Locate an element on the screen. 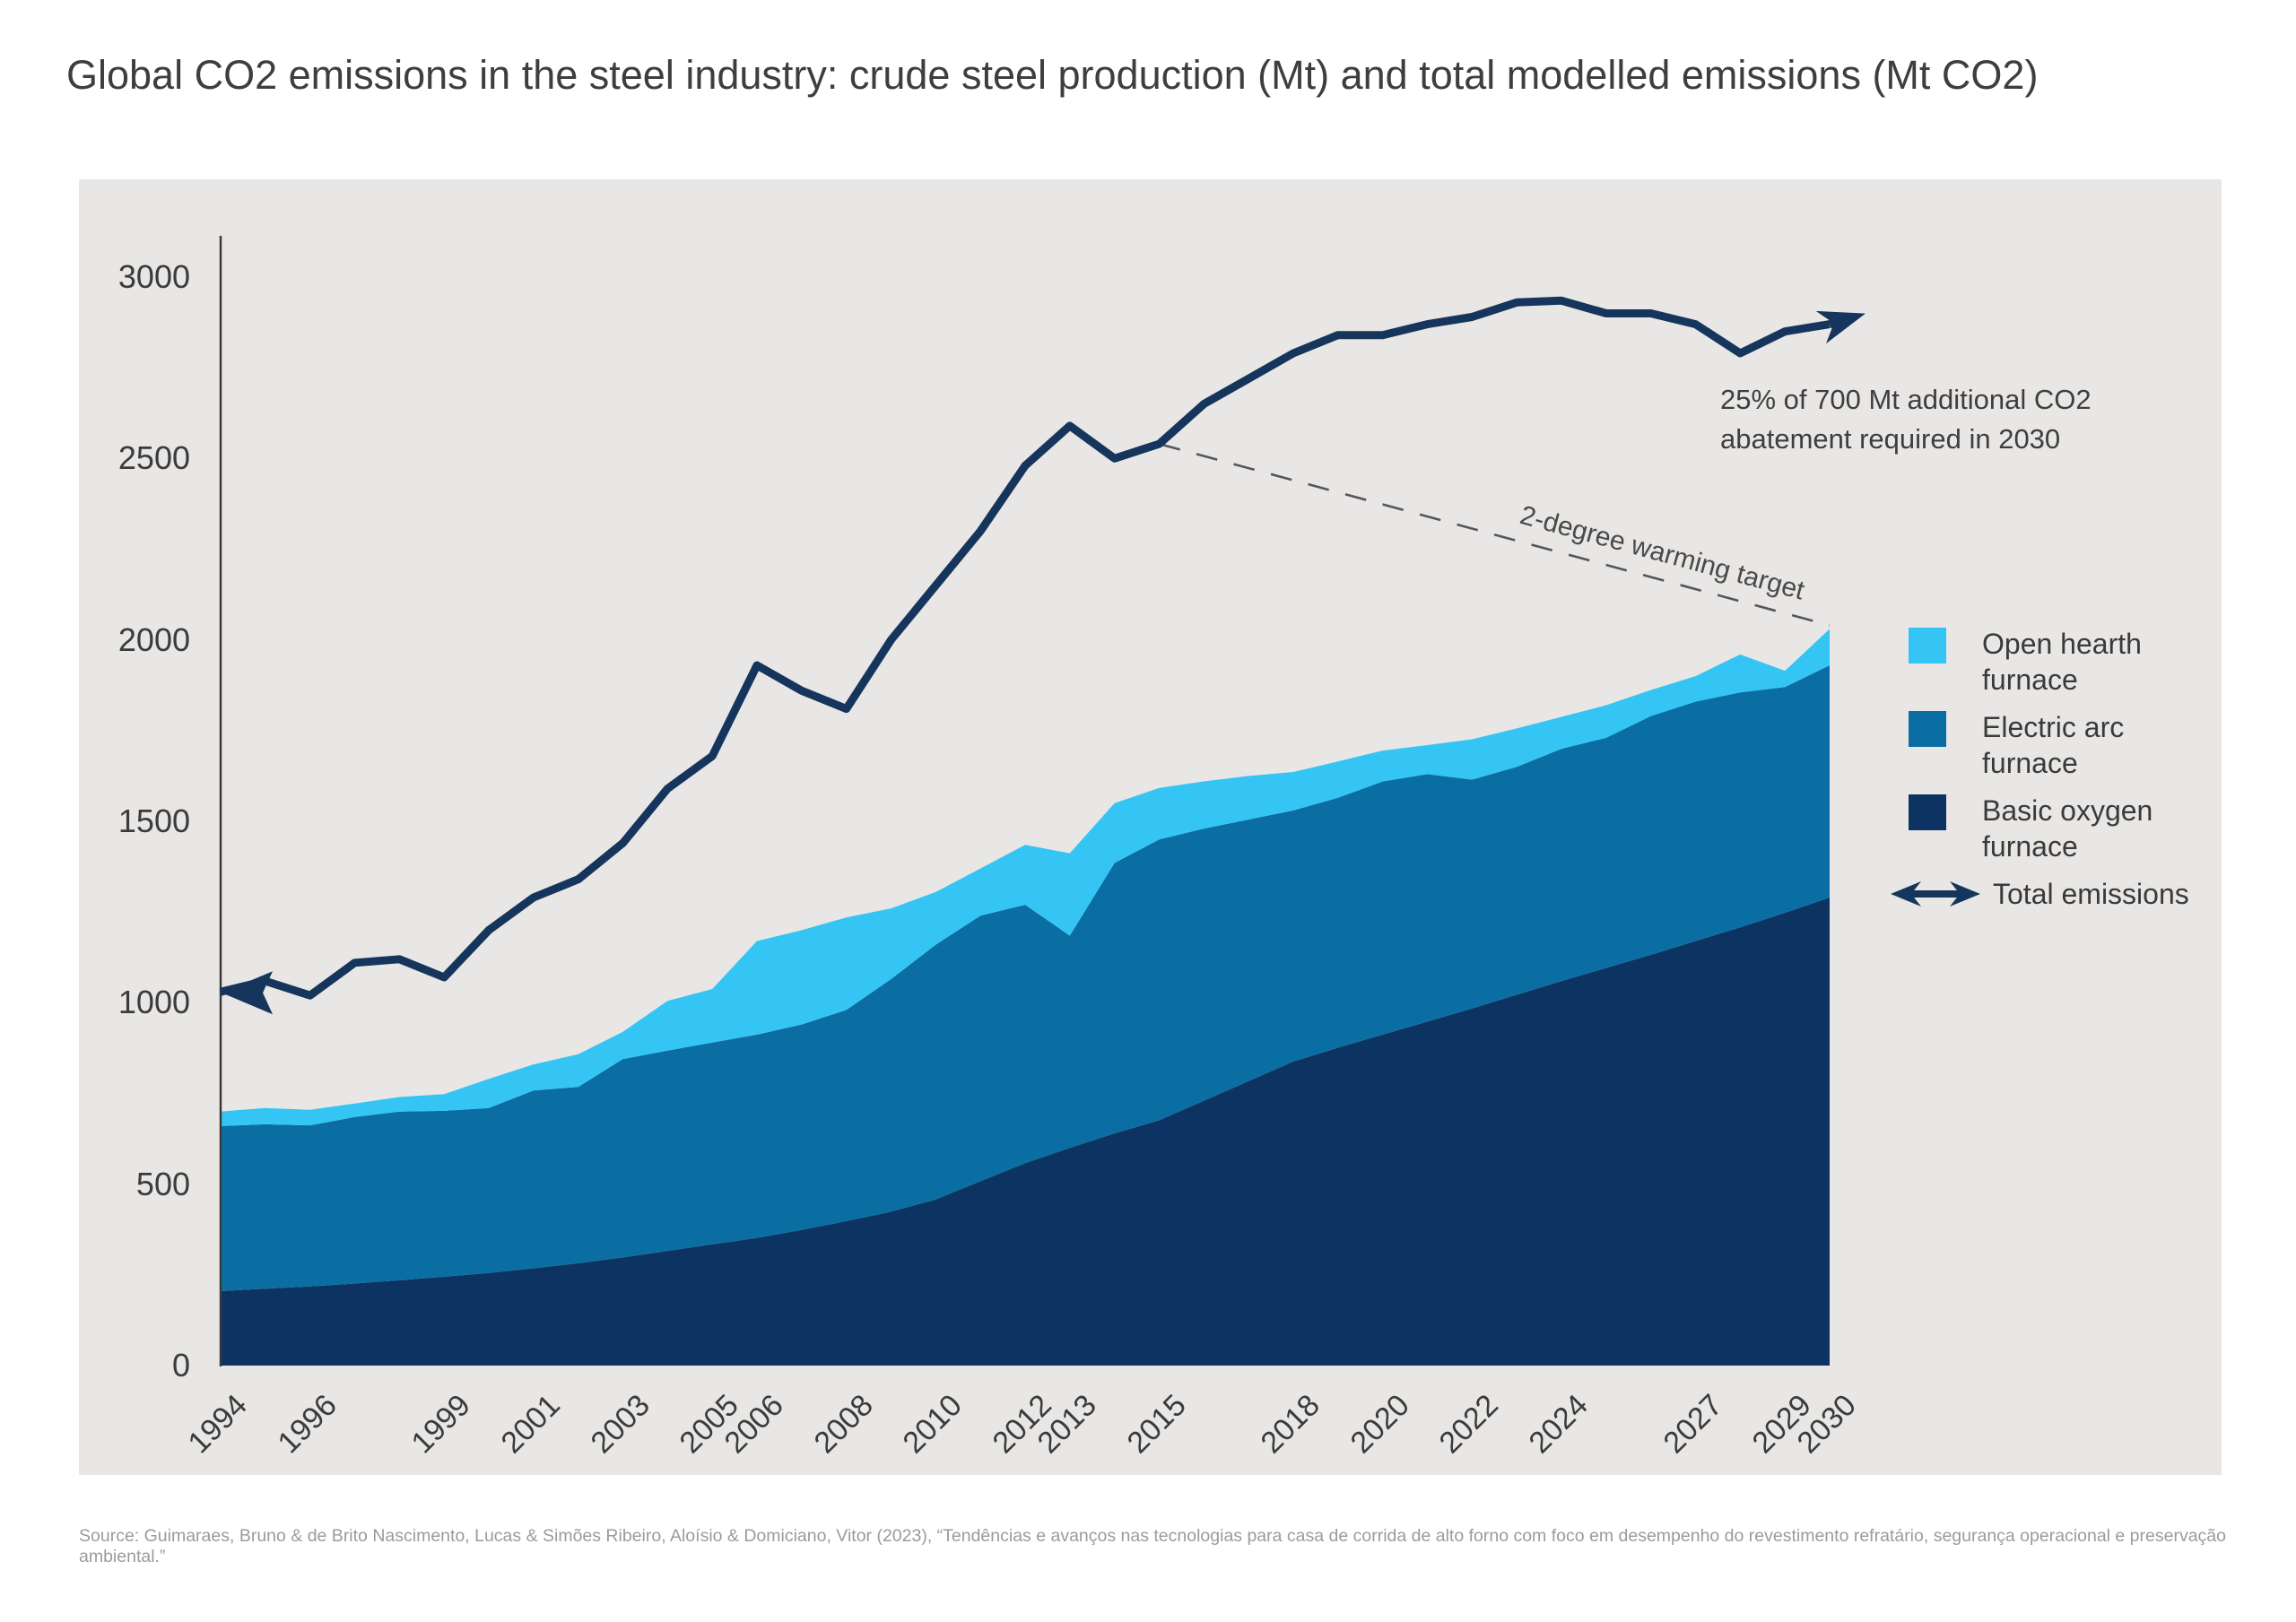  legend-label: Electric arc furnace is located at coordinates (2053, 745).